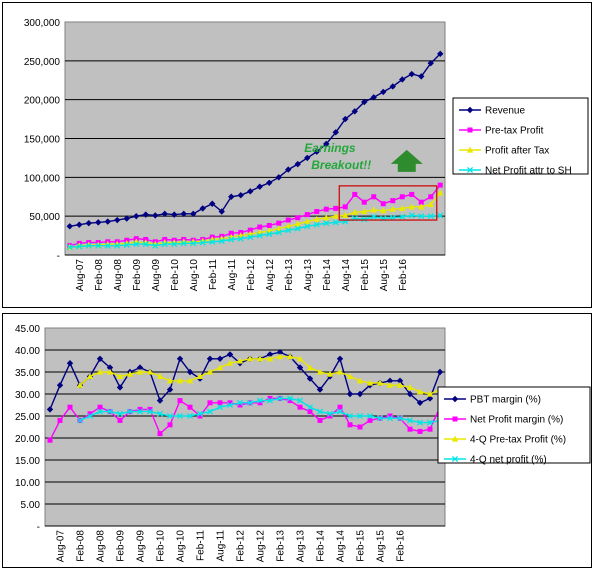 The image size is (594, 570). Describe the element at coordinates (381, 546) in the screenshot. I see `x-tick-label: Aug-15` at that location.